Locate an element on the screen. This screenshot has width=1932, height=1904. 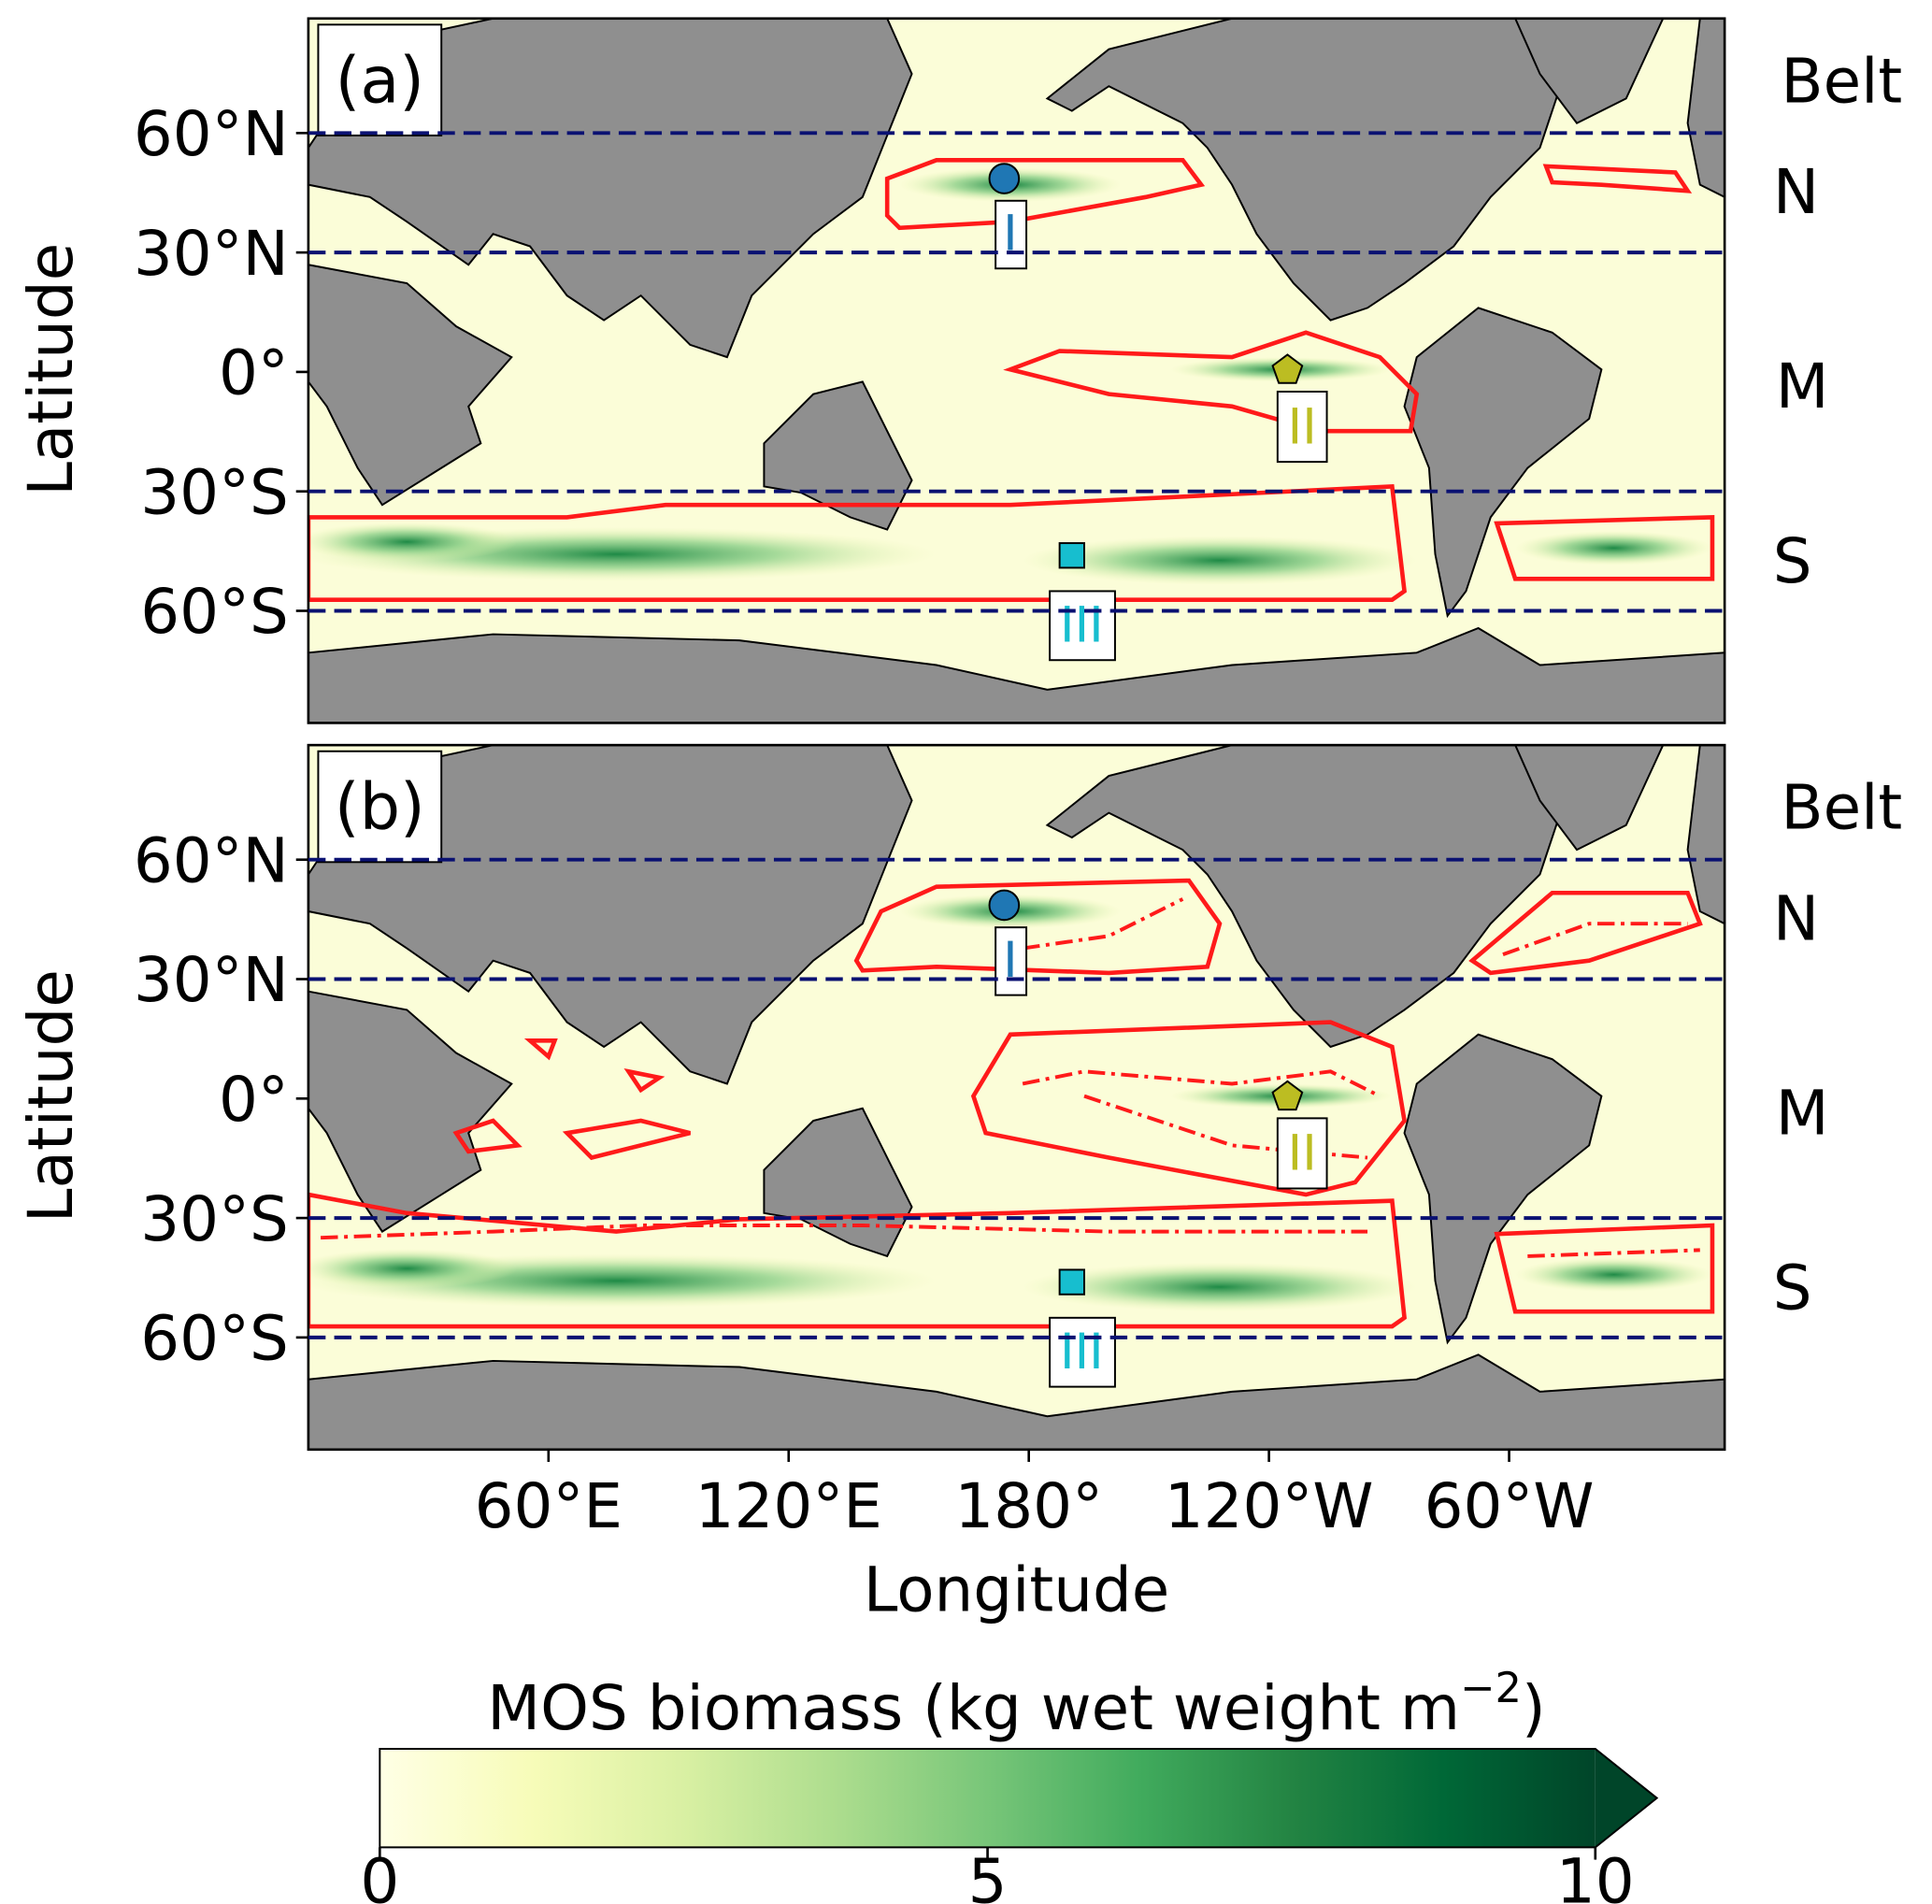
panel-label: (b) is located at coordinates (380, 807).